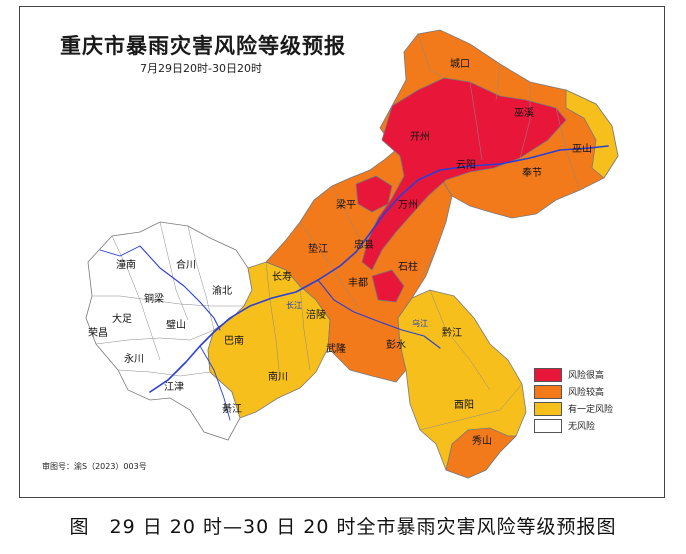 The height and width of the screenshot is (554, 686). Describe the element at coordinates (126, 265) in the screenshot. I see `place-label: 潼南` at that location.